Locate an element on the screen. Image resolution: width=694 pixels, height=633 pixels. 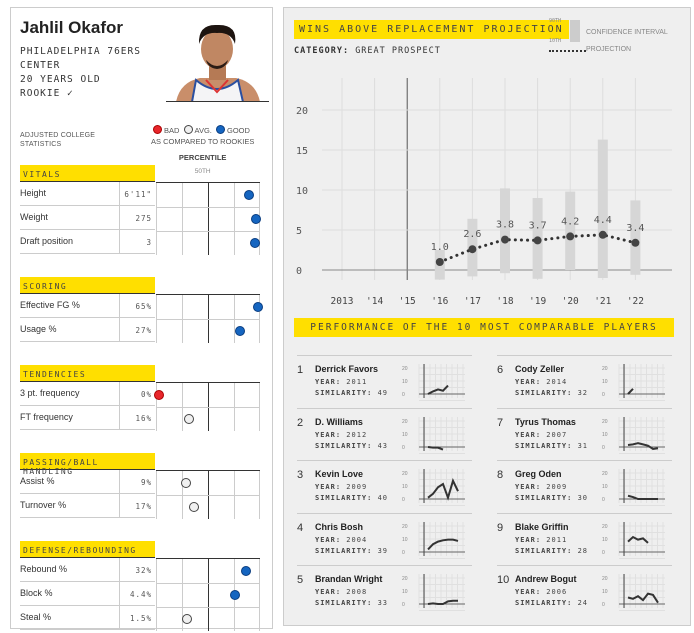
year-value: 2009 is located at coordinates (557, 487).